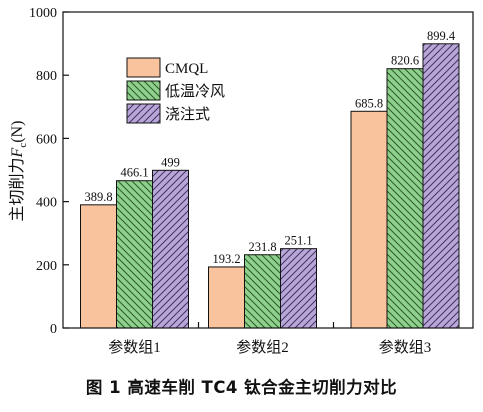 This screenshot has width=483, height=412. I want to click on y-tick-label: 1000, so click(43, 13).